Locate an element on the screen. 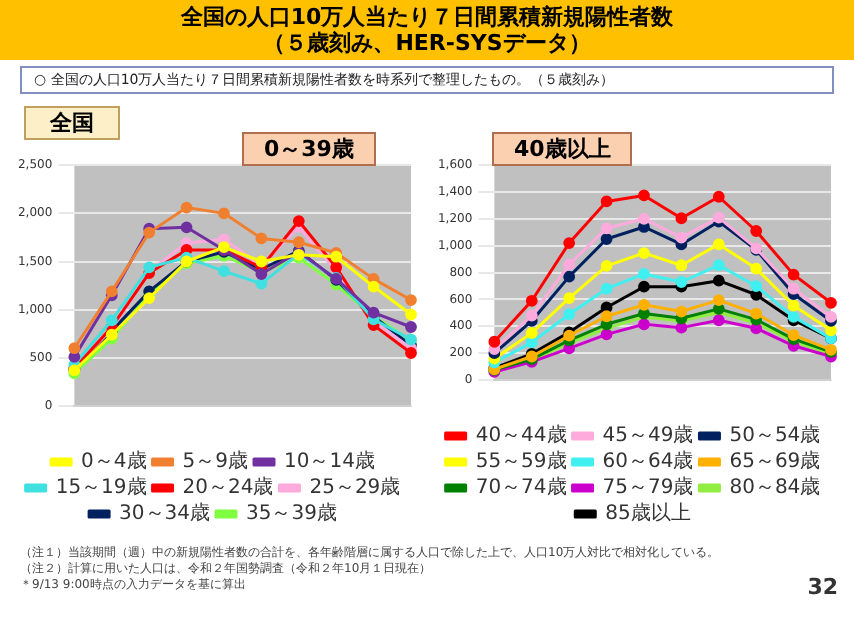 The width and height of the screenshot is (854, 640). legend-label: 50～54歳 is located at coordinates (775, 435).